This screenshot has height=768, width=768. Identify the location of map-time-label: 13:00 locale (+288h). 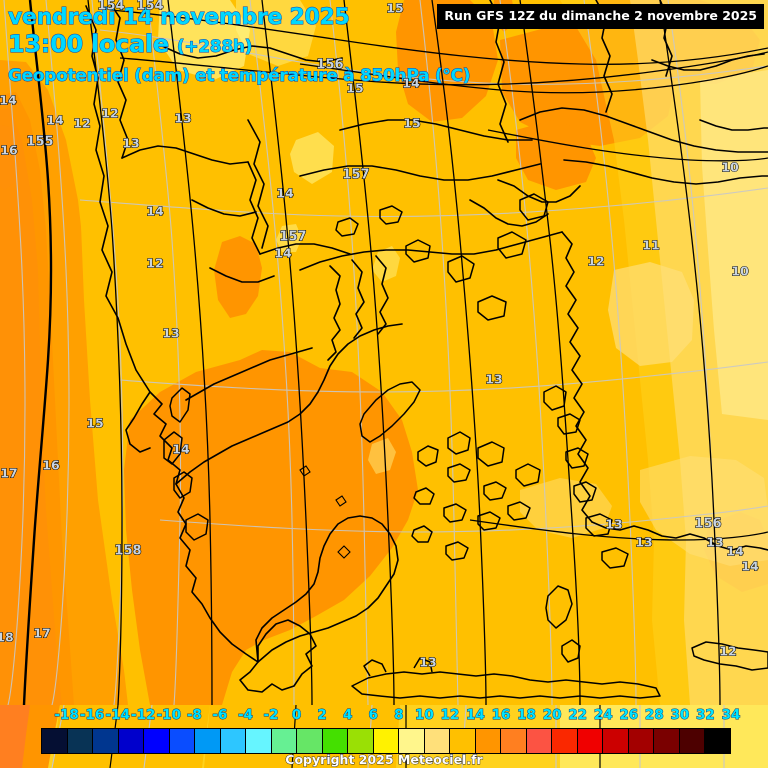
(130, 44).